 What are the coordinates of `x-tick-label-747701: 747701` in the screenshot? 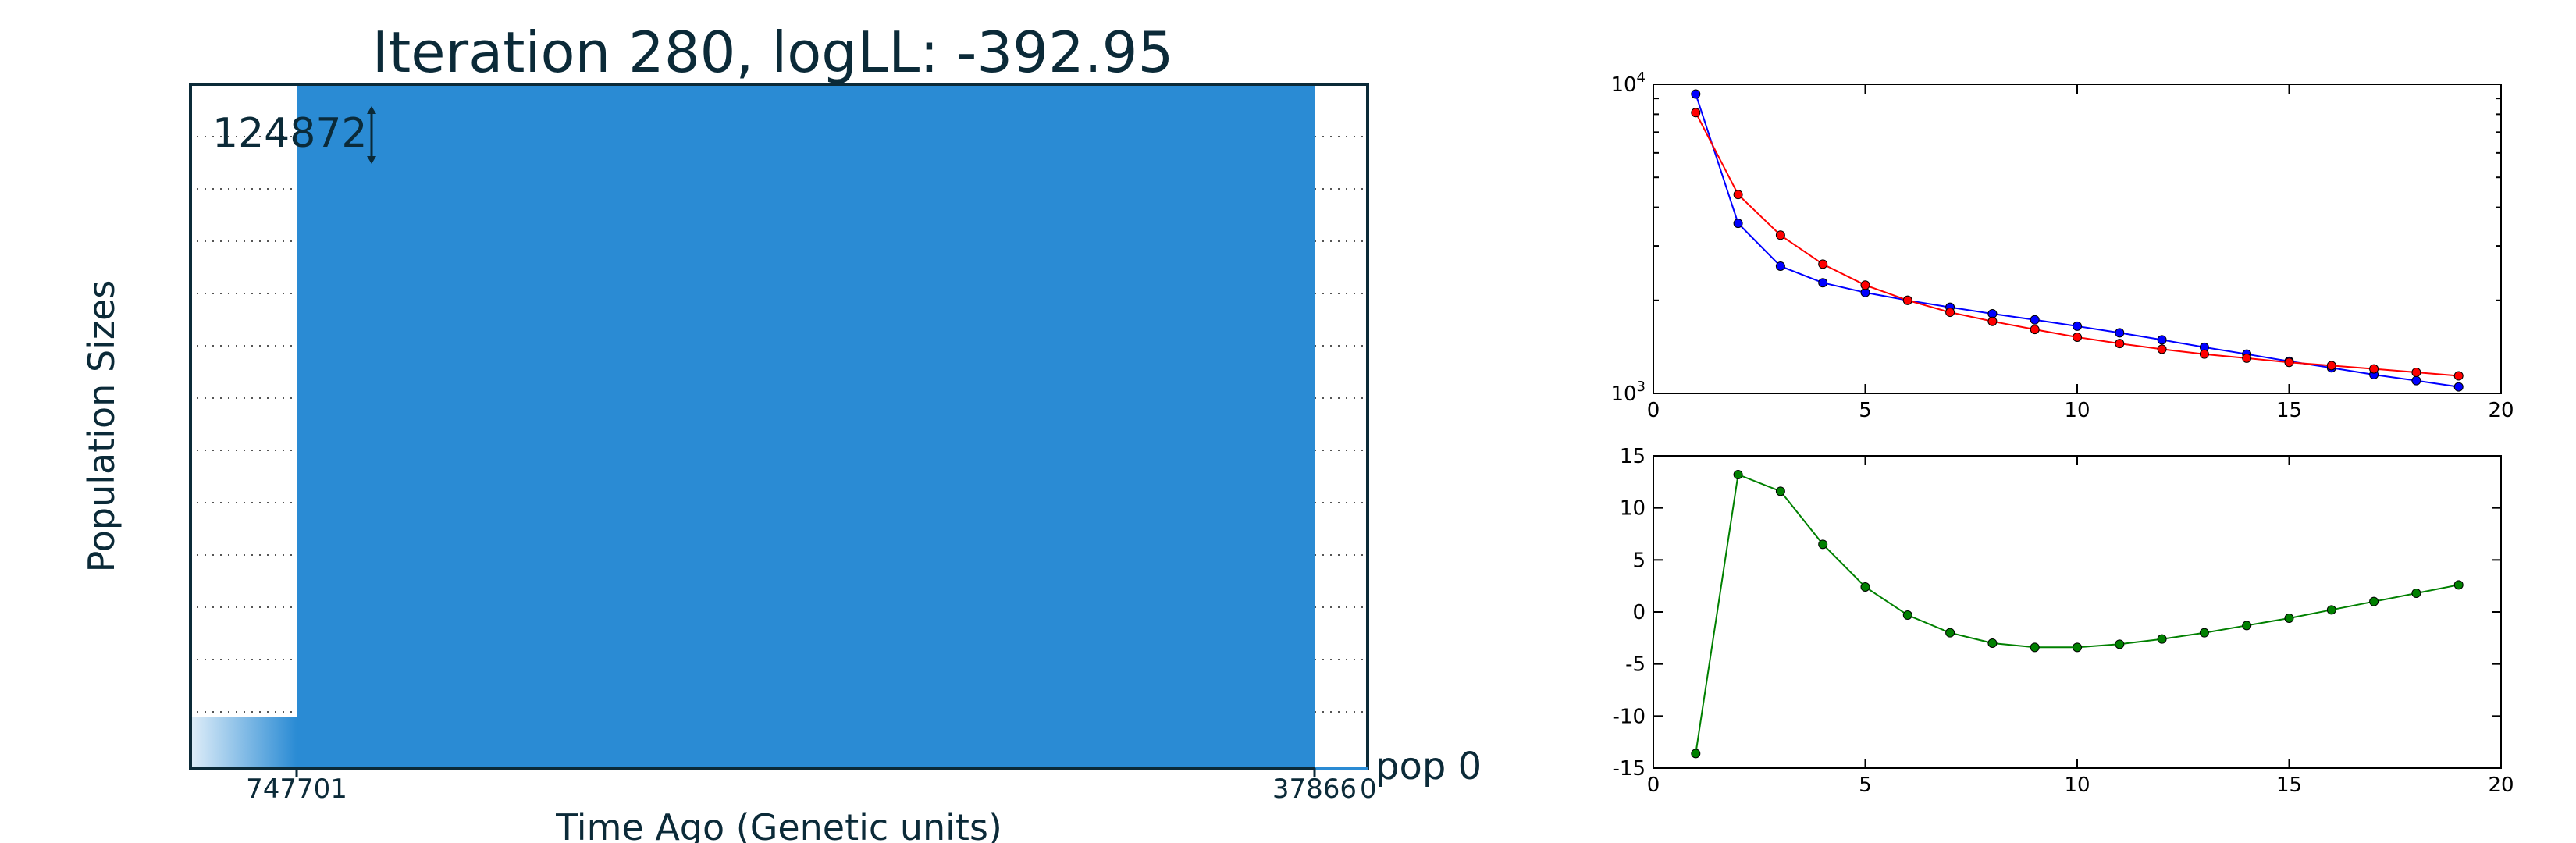 It's located at (296, 789).